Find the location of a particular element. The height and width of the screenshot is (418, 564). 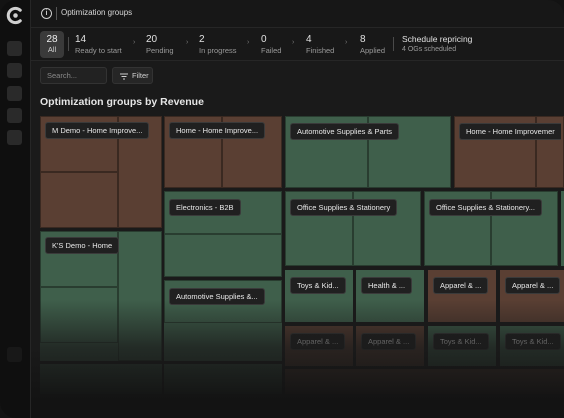

filter-button: Filter is located at coordinates (132, 75).